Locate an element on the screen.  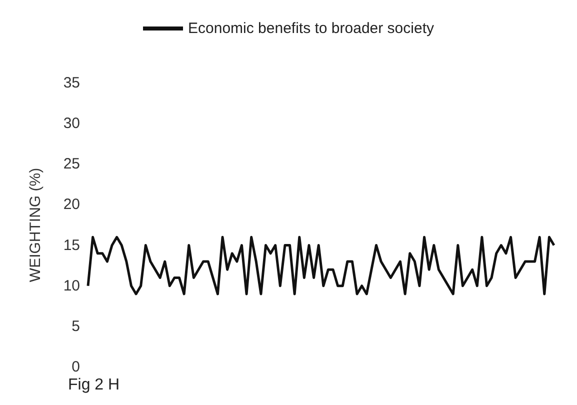
y-tick-label: 25 is located at coordinates (71, 164).